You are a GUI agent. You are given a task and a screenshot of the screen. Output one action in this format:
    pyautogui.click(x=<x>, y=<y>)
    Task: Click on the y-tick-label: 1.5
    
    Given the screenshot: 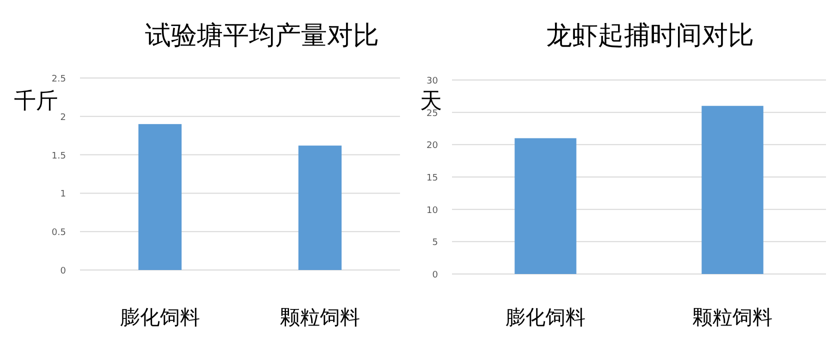 What is the action you would take?
    pyautogui.click(x=59, y=156)
    